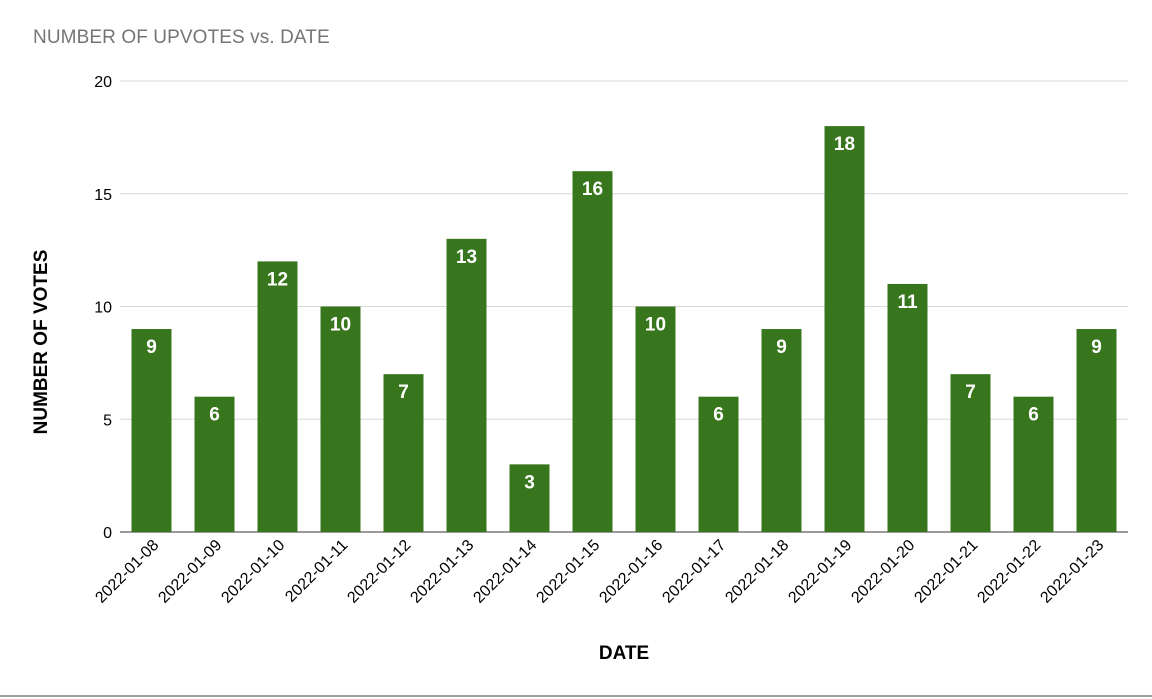 The height and width of the screenshot is (699, 1152). Describe the element at coordinates (631, 572) in the screenshot. I see `x-tick-label: 2022-01-16` at that location.